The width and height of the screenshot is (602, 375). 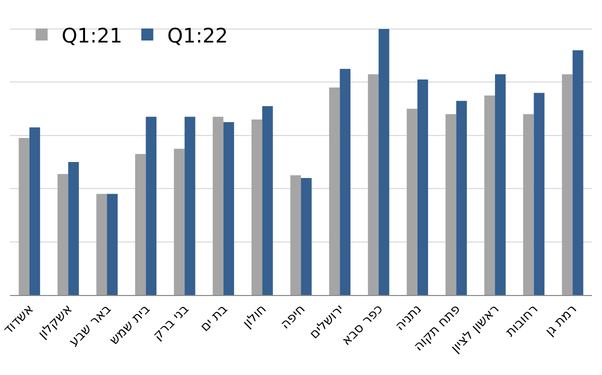 I want to click on x-tick-label: בני ברק, so click(x=171, y=323).